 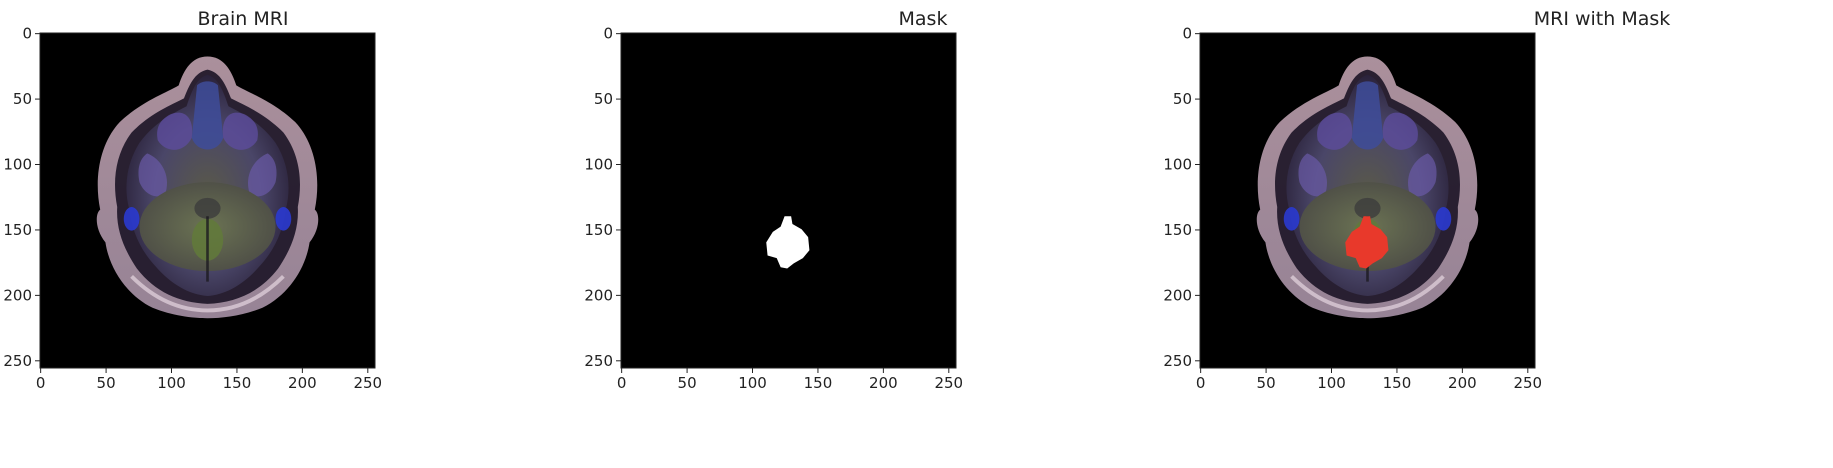 What do you see at coordinates (243, 19) in the screenshot?
I see `panel-title: Brain MRI` at bounding box center [243, 19].